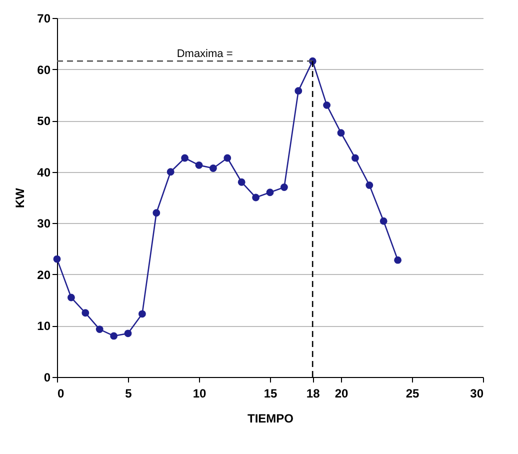  Describe the element at coordinates (270, 419) in the screenshot. I see `x-axis-title: TIEMPO` at that location.